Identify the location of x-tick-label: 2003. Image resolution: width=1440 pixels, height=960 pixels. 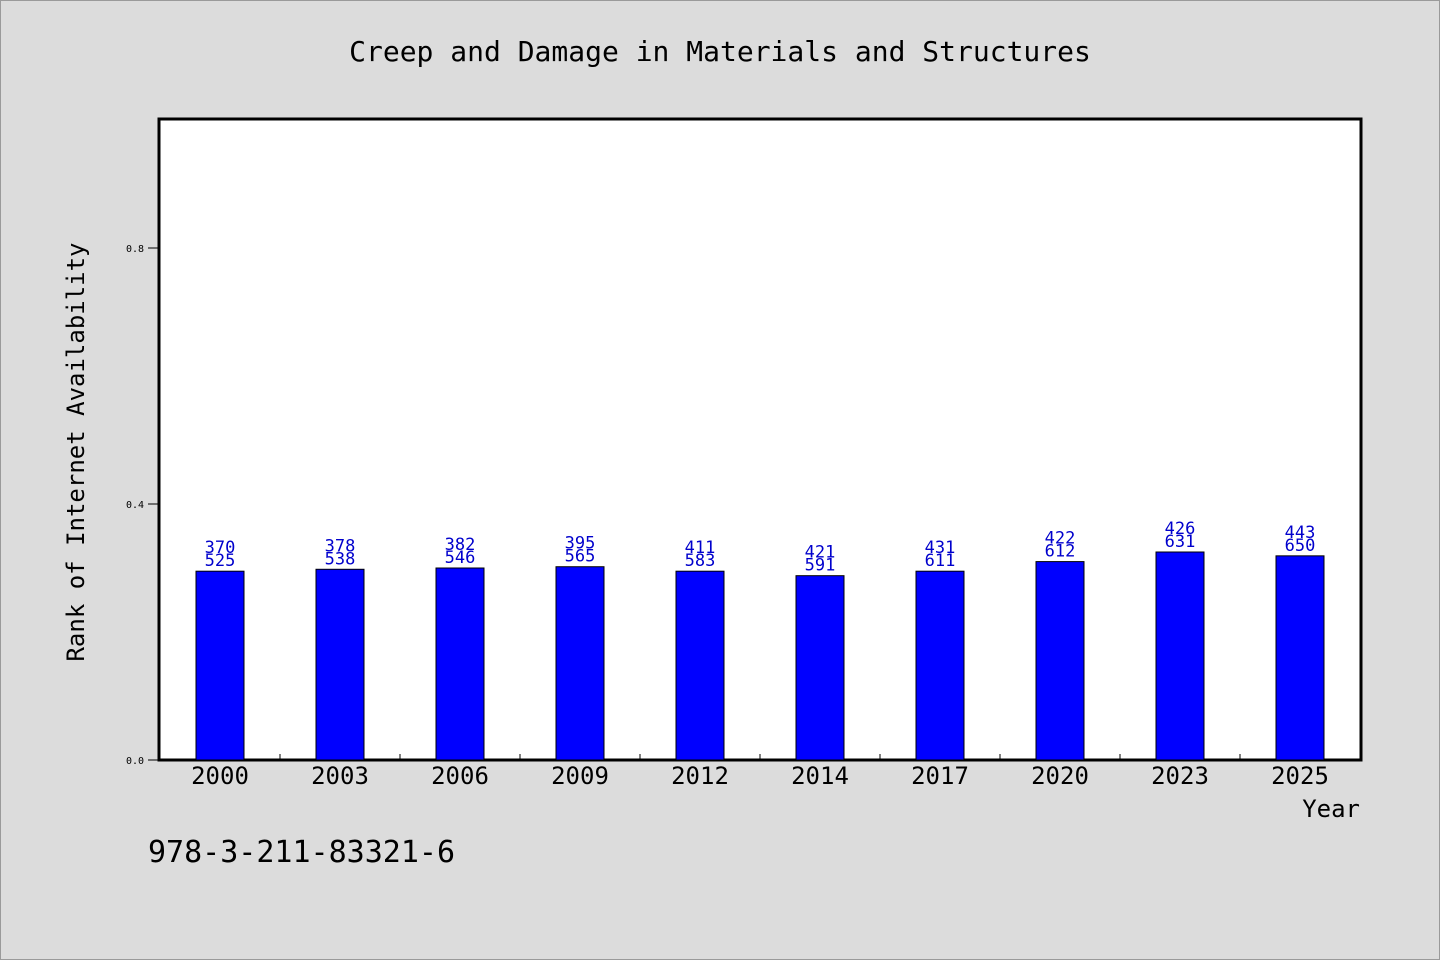
(340, 776).